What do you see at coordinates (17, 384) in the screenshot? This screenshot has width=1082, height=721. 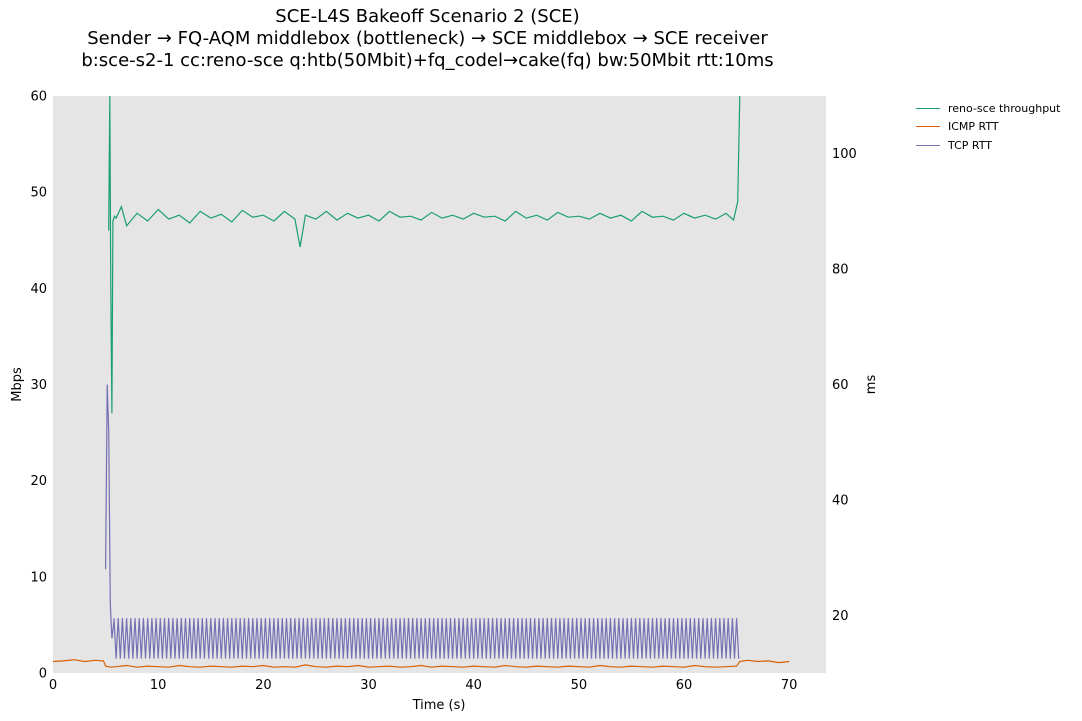 I see `y-axis-label-left: Mbps` at bounding box center [17, 384].